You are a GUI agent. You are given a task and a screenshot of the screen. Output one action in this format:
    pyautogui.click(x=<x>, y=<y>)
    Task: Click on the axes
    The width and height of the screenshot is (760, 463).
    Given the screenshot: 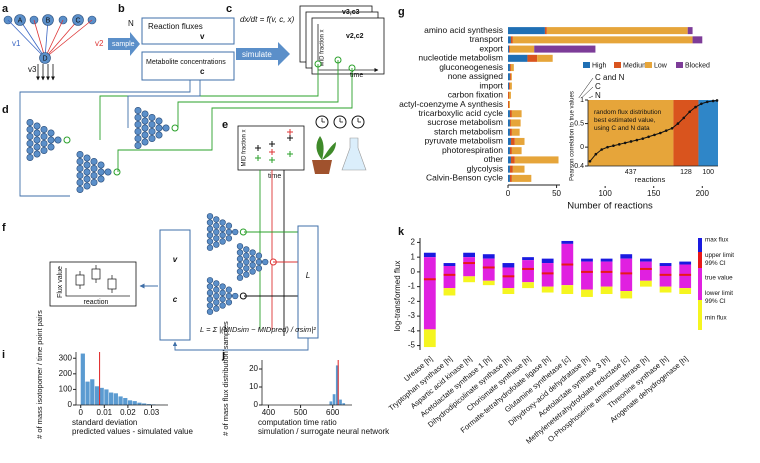 What is the action you would take?
    pyautogui.click(x=97, y=282)
    